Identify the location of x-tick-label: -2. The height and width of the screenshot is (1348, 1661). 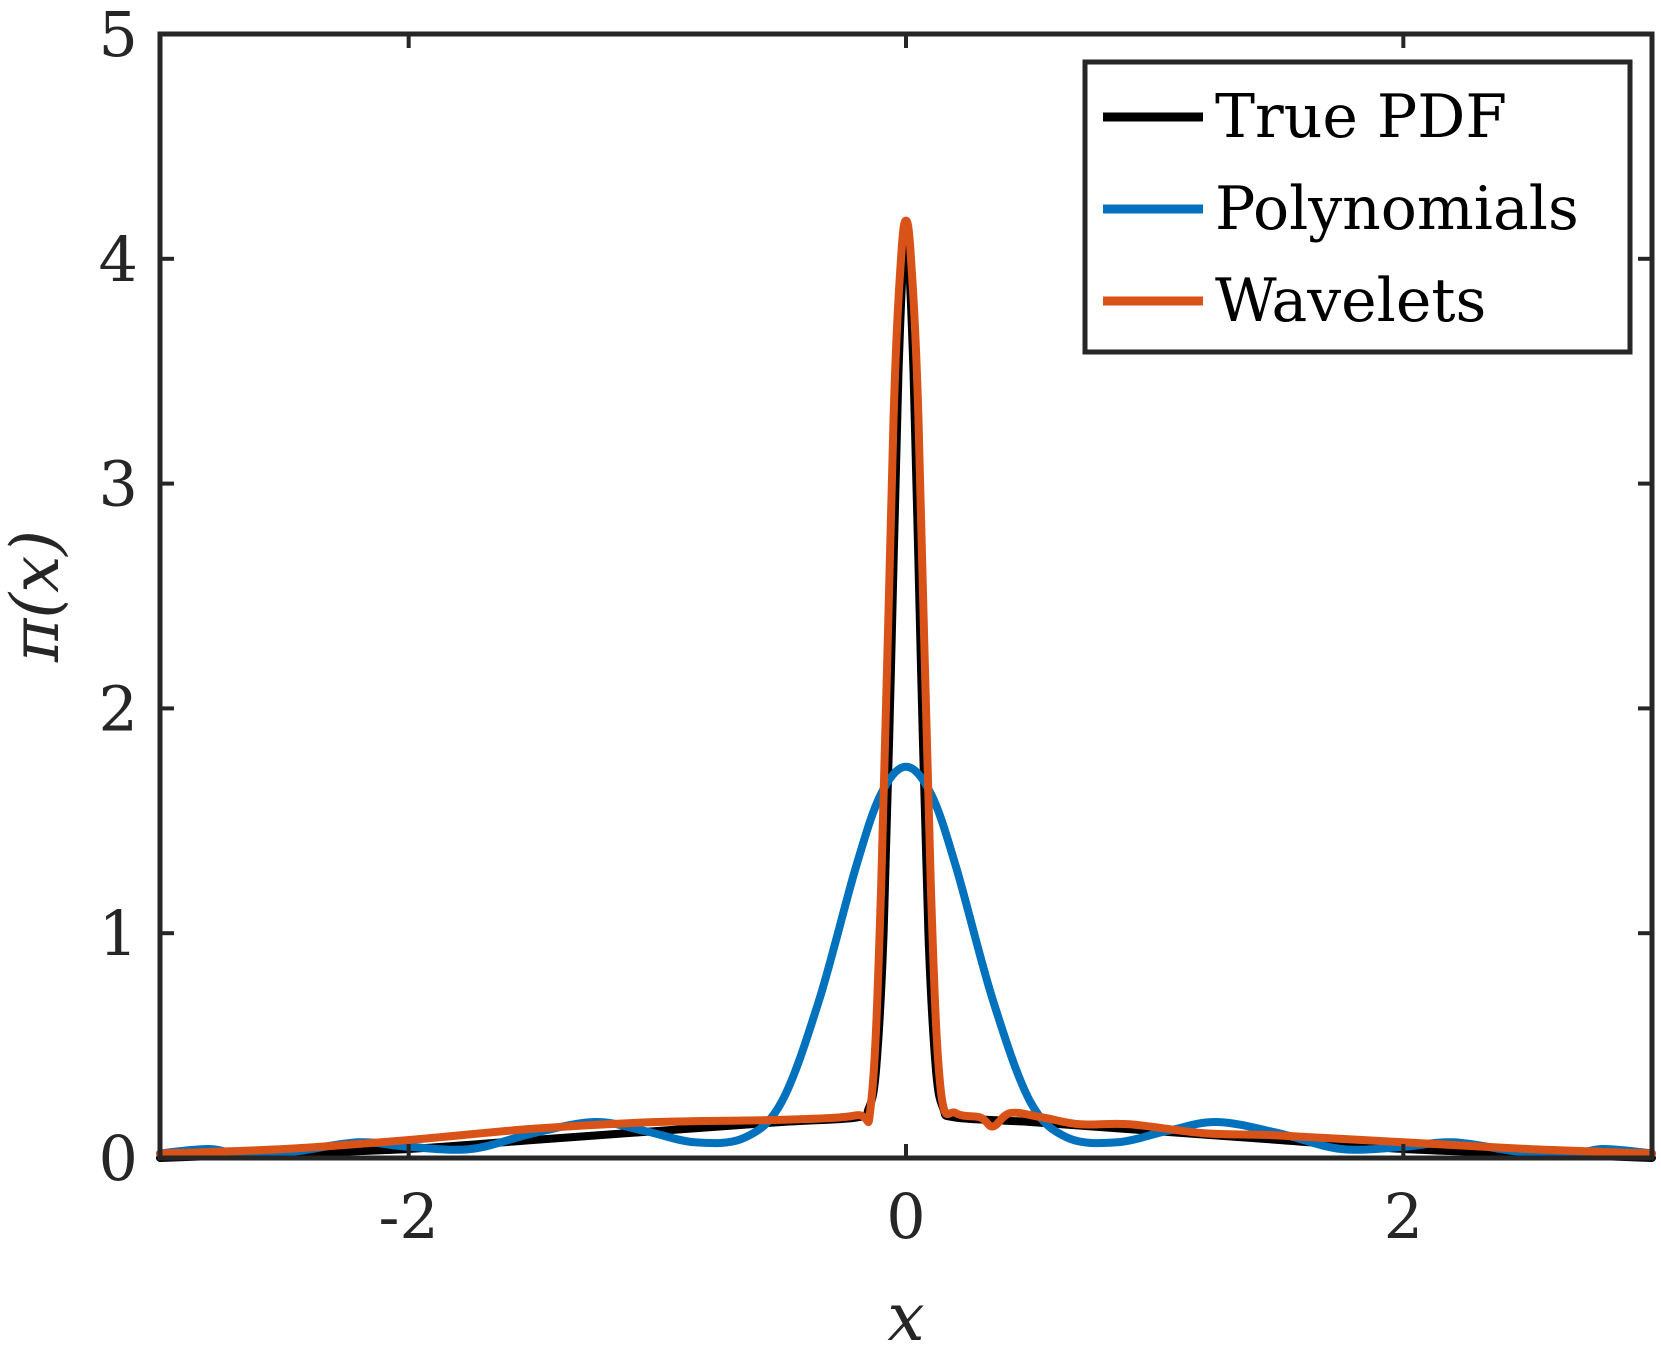
(408, 1216).